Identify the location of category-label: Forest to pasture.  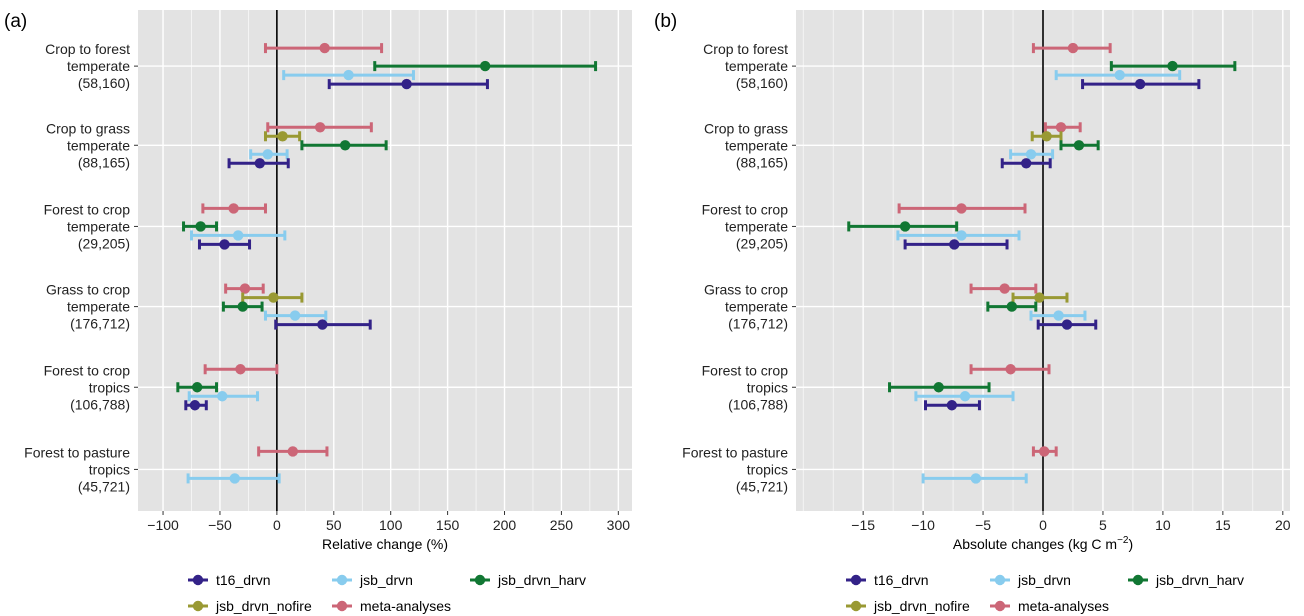
(77, 452).